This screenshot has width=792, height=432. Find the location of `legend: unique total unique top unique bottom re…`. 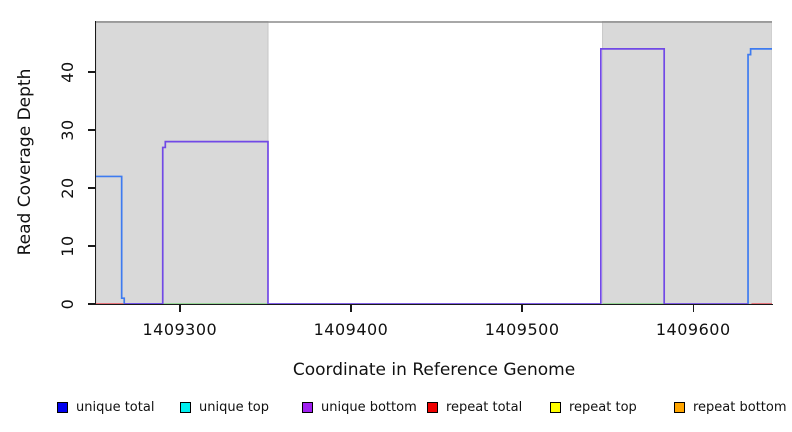

legend: unique total unique top unique bottom re… is located at coordinates (396, 409).